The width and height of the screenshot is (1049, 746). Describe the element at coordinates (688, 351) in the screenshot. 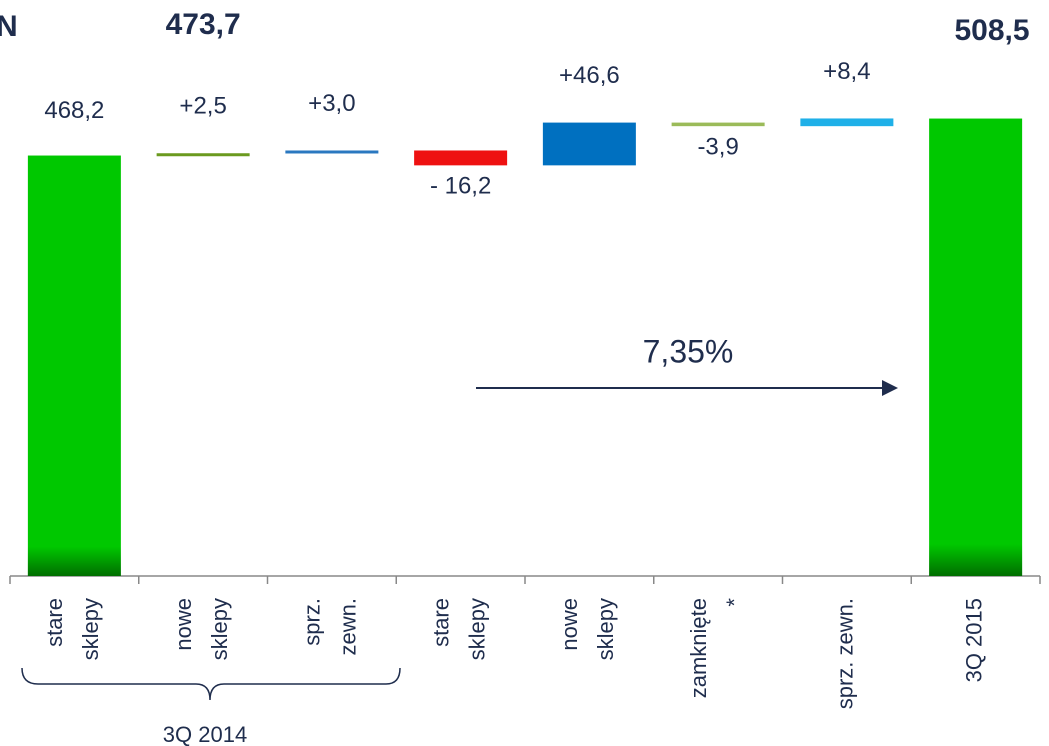

I see `growth-label: 7,35%` at that location.